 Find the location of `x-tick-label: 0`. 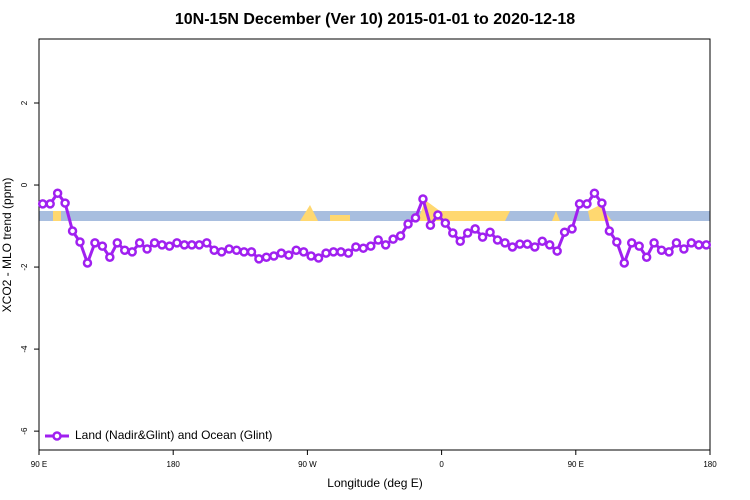

x-tick-label: 0 is located at coordinates (441, 464).